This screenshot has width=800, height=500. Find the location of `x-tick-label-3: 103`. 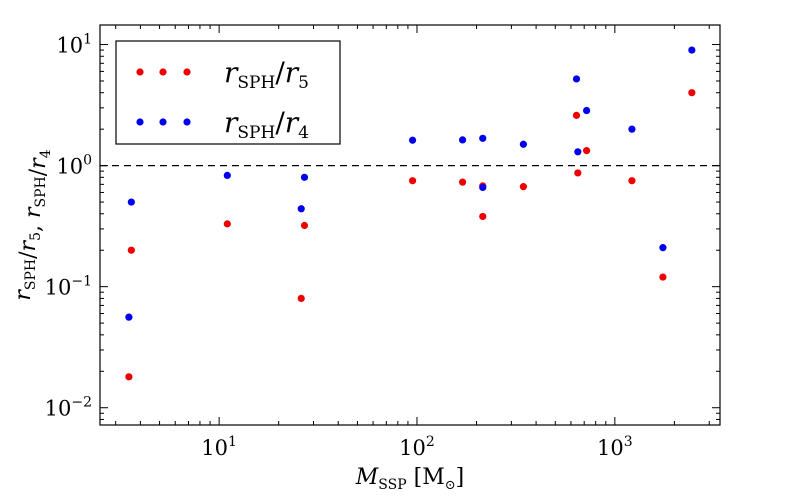

x-tick-label-3: 103 is located at coordinates (615, 447).